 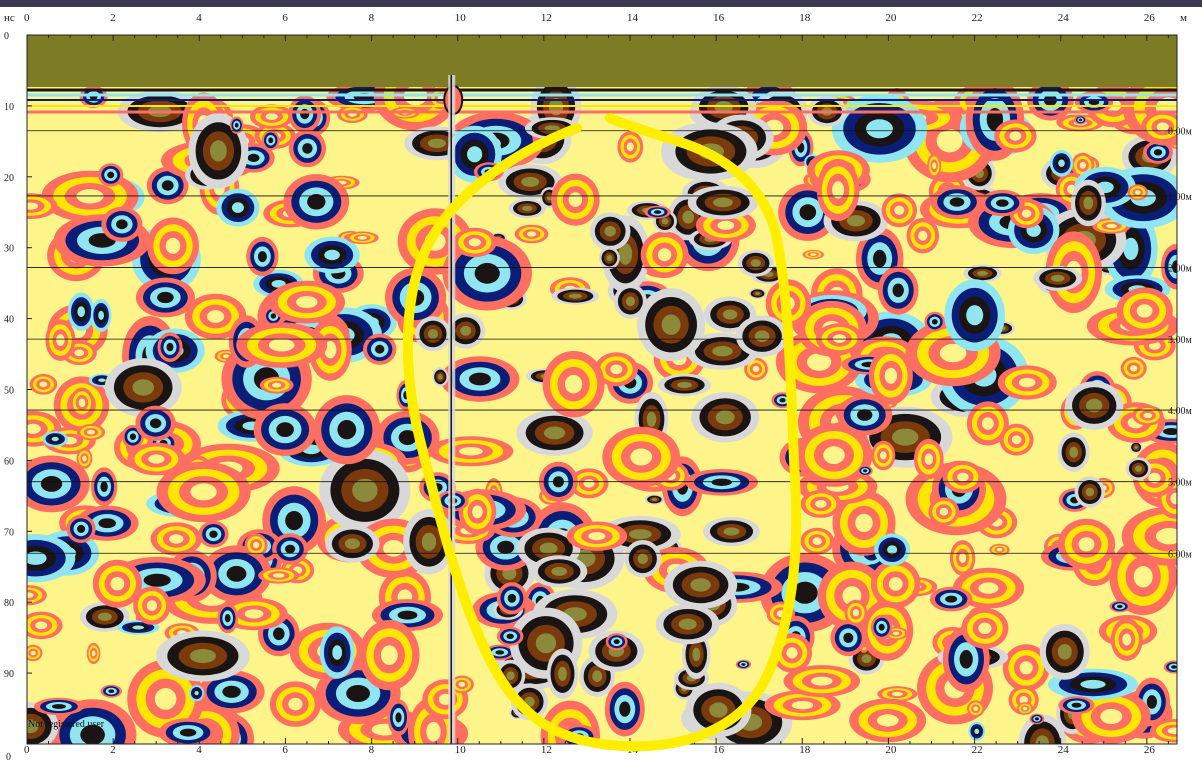 I want to click on x-unit-label: м, so click(x=1183, y=18).